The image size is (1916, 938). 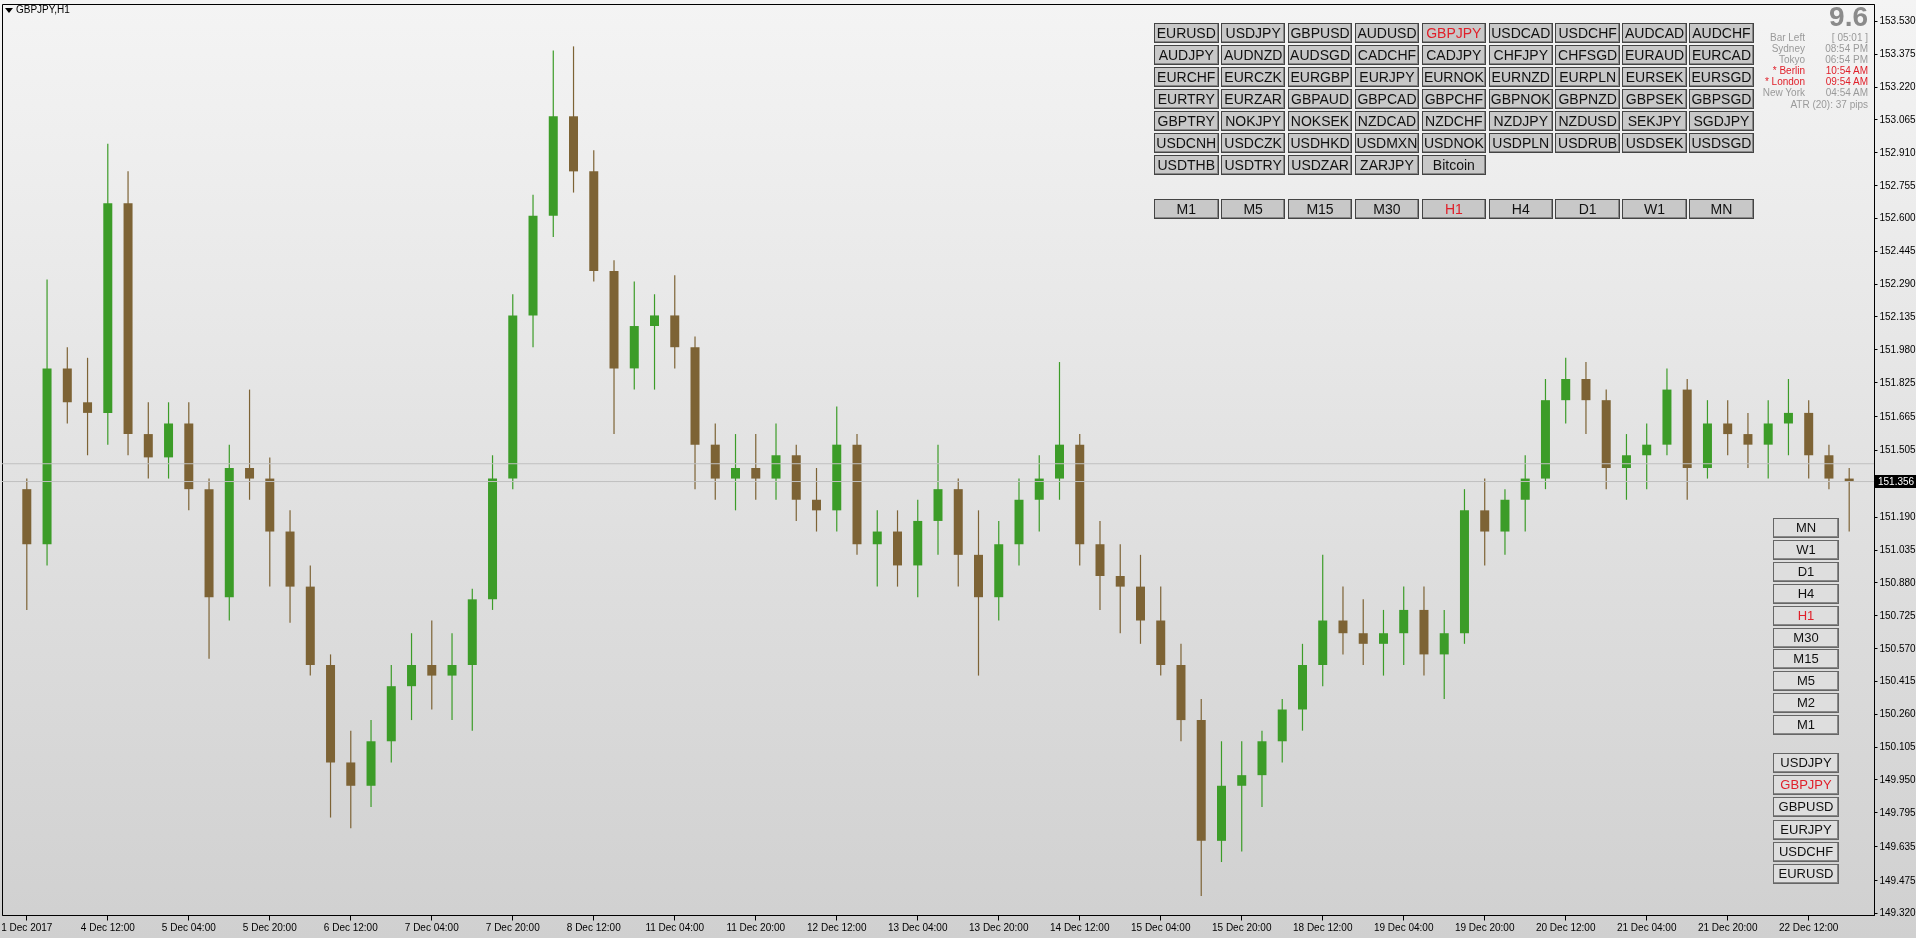 What do you see at coordinates (1721, 121) in the screenshot?
I see `button: SGDJPY` at bounding box center [1721, 121].